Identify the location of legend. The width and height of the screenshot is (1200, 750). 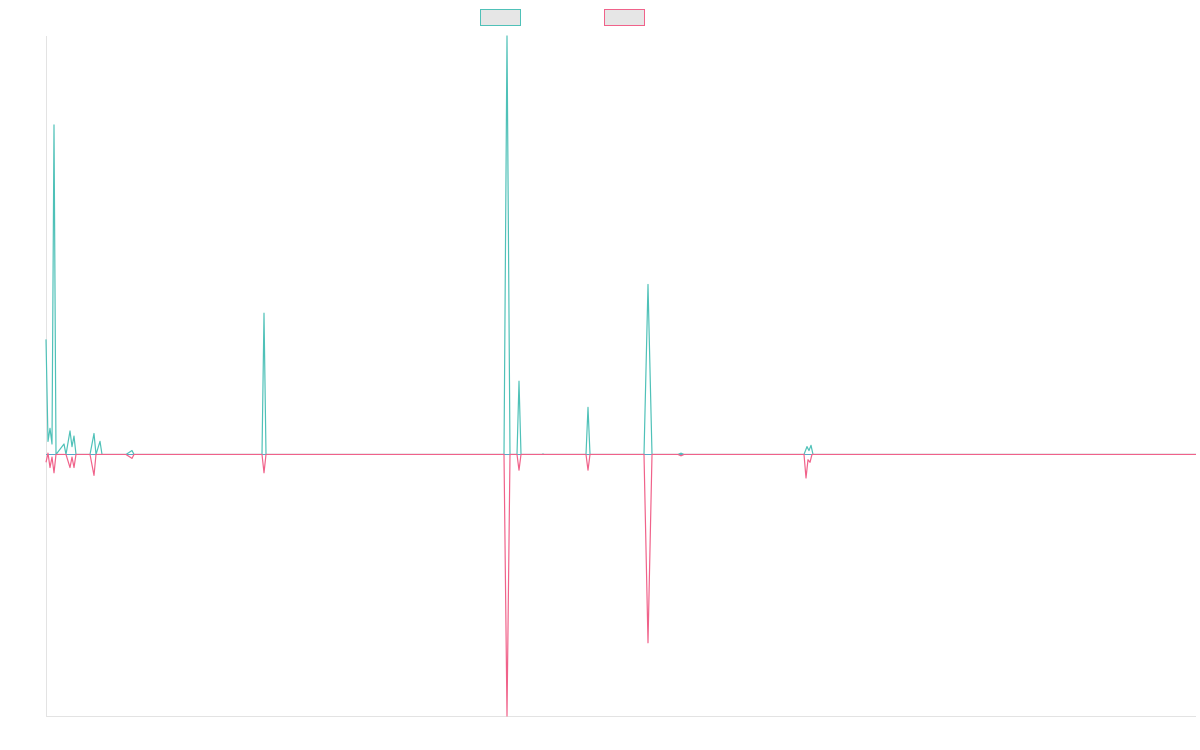
(562, 17).